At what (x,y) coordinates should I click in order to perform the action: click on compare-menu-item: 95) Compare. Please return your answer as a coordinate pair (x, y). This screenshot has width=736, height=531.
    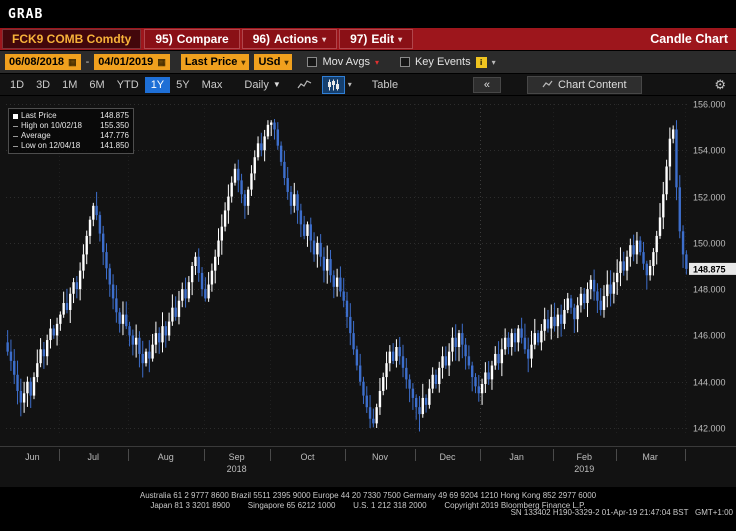
    Looking at the image, I should click on (192, 39).